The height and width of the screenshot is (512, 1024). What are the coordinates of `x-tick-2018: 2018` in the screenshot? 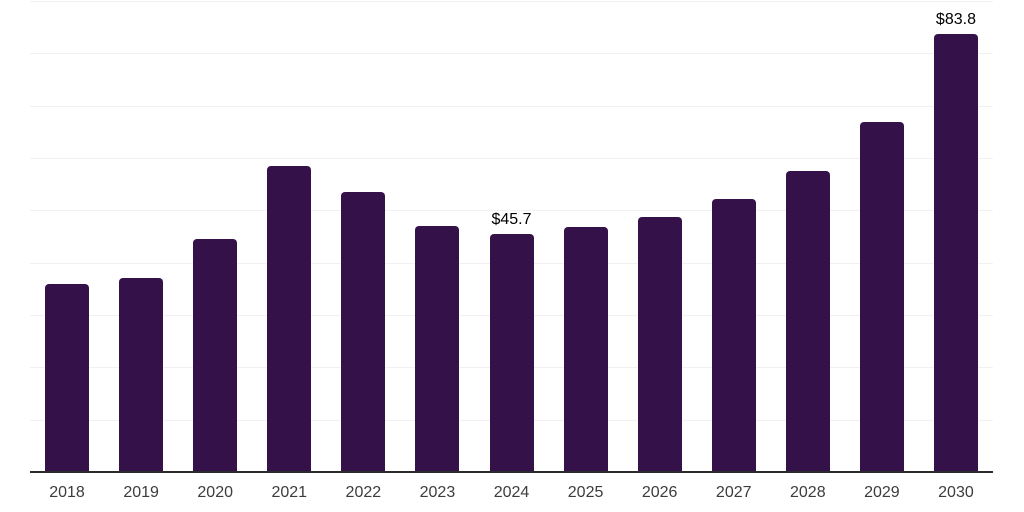 It's located at (67, 492).